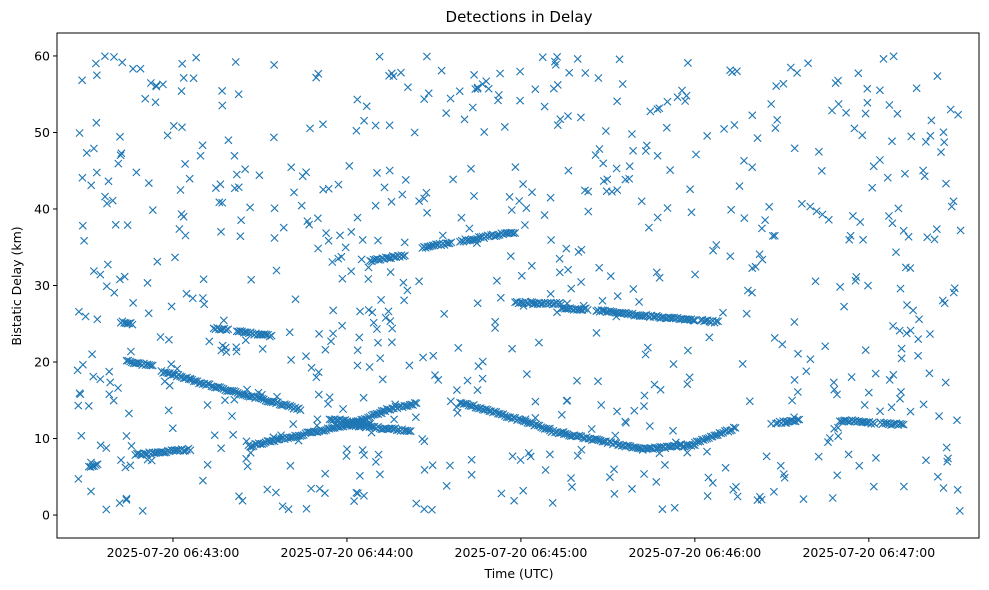 The width and height of the screenshot is (989, 590). Describe the element at coordinates (42, 55) in the screenshot. I see `y-tick-label: 60` at that location.